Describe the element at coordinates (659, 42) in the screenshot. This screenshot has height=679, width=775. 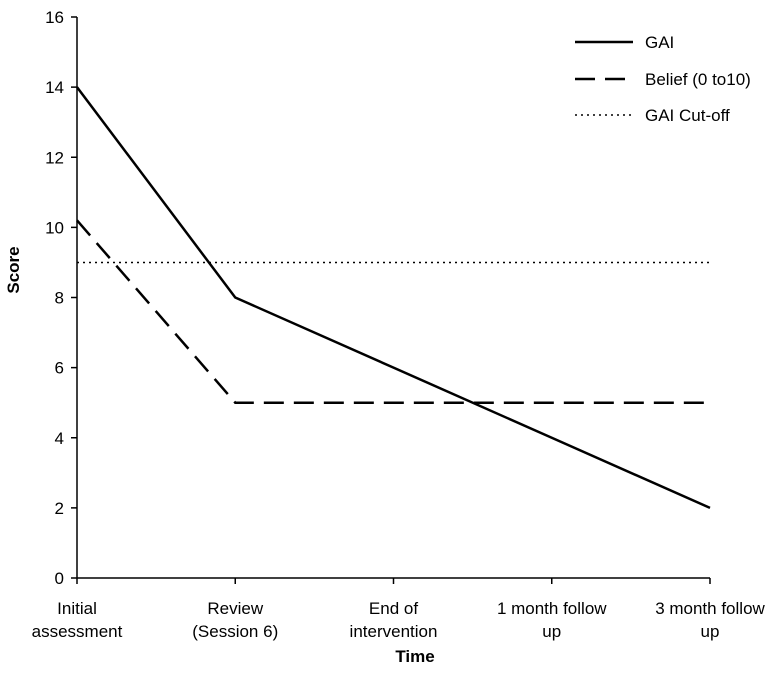
I see `legend-label: GAI` at that location.